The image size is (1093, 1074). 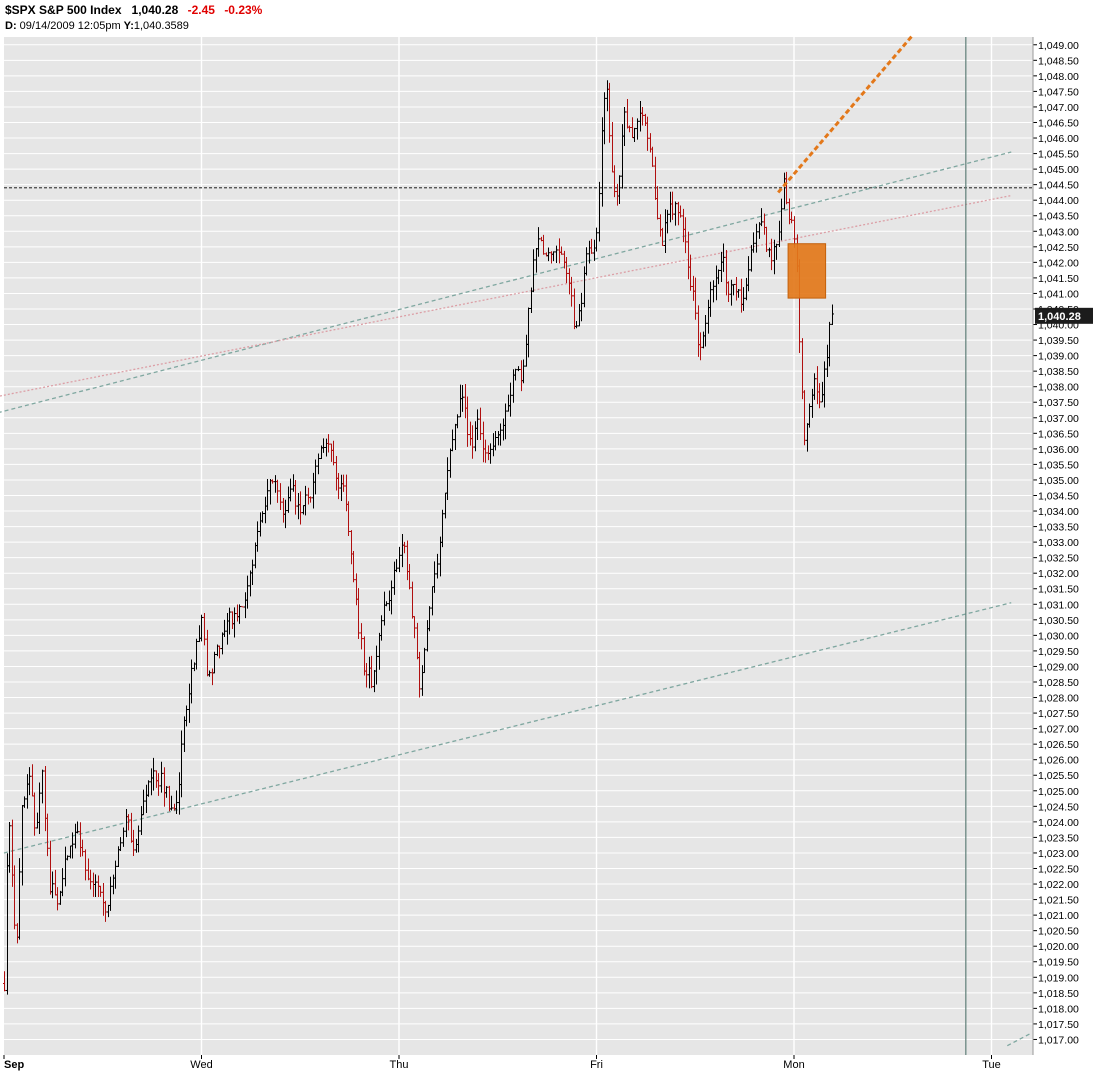 I want to click on y-tick-label: 1,035.00, so click(x=1058, y=481).